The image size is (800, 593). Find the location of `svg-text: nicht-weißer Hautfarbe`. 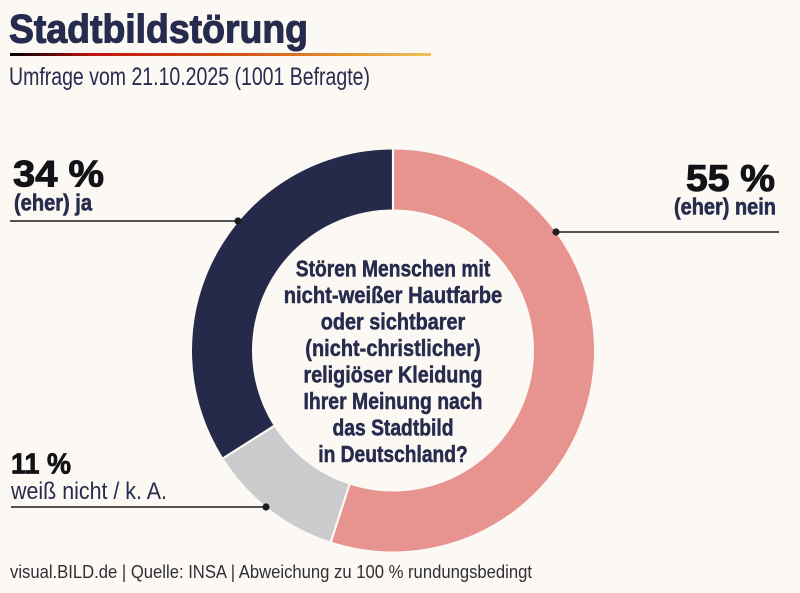

svg-text: nicht-weißer Hautfarbe is located at coordinates (393, 295).